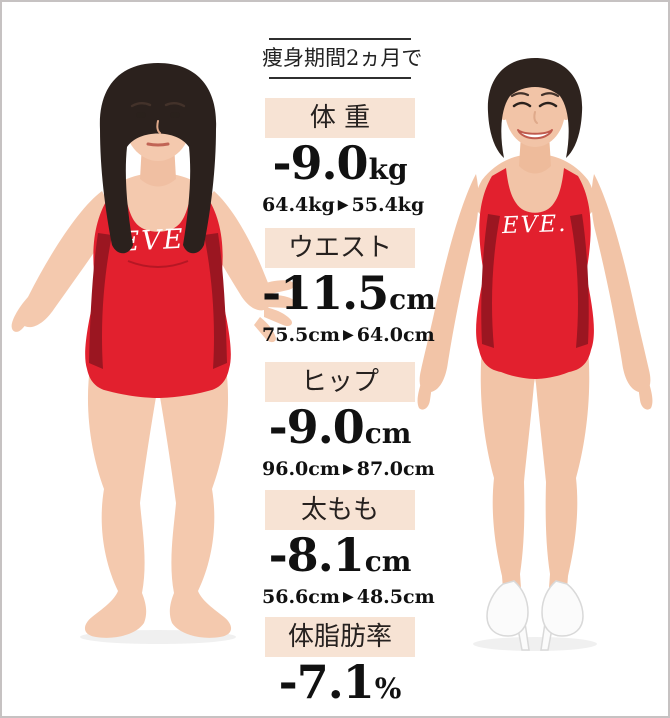  I want to click on metric-body-fat: 体脂肪率 -7.1% 38.7%▶31.6%, so click(340, 667).